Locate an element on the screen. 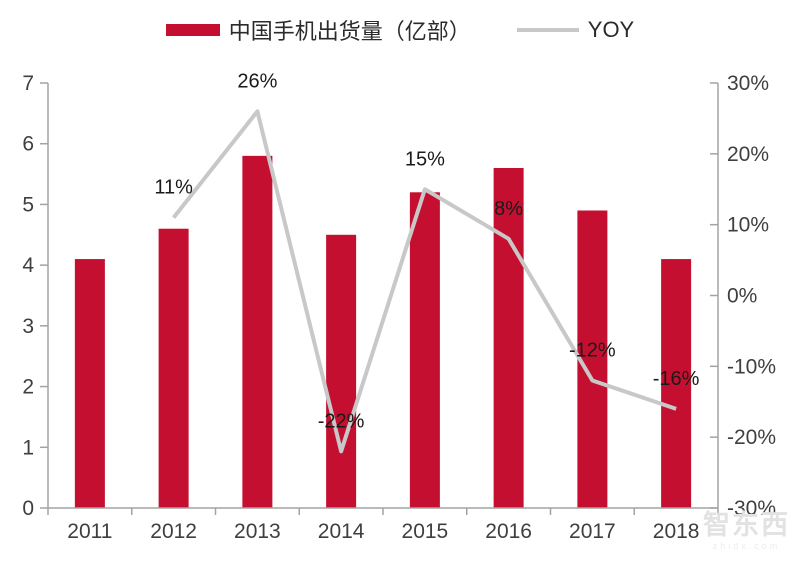 Image resolution: width=800 pixels, height=565 pixels. right-axis-label-30%: 30% is located at coordinates (748, 83).